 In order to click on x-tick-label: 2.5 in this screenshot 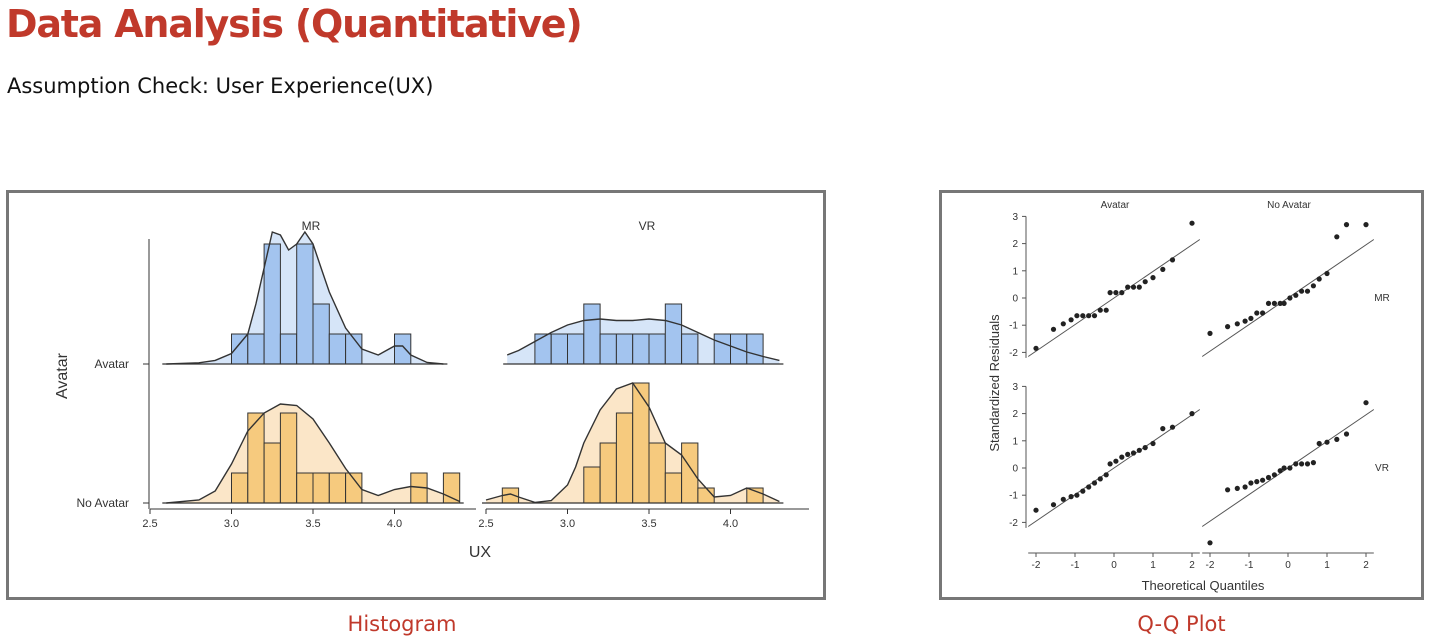, I will do `click(149, 524)`.